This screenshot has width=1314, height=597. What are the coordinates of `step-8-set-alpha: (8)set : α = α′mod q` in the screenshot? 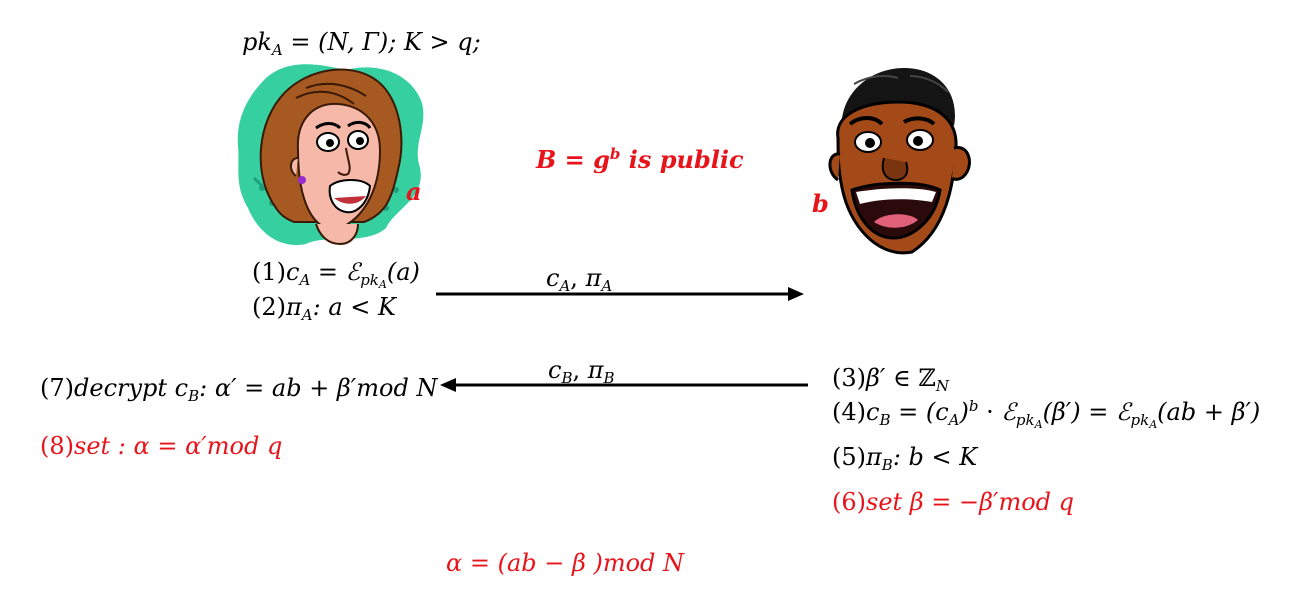 It's located at (161, 446).